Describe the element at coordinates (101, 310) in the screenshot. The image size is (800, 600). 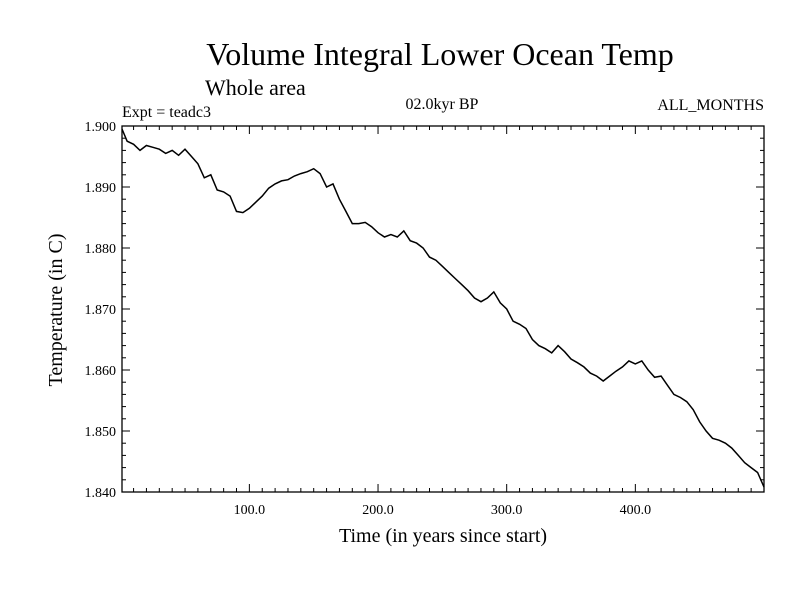
I see `y-tick-label: 1.870` at that location.